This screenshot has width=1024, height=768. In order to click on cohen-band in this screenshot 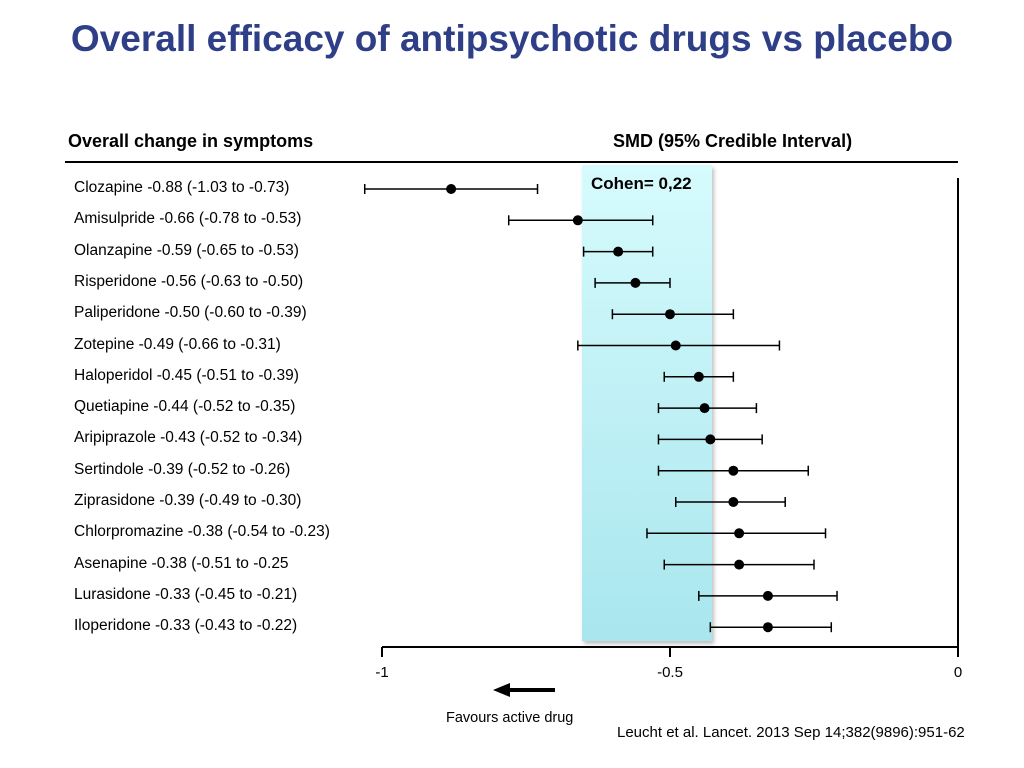, I will do `click(647, 403)`.